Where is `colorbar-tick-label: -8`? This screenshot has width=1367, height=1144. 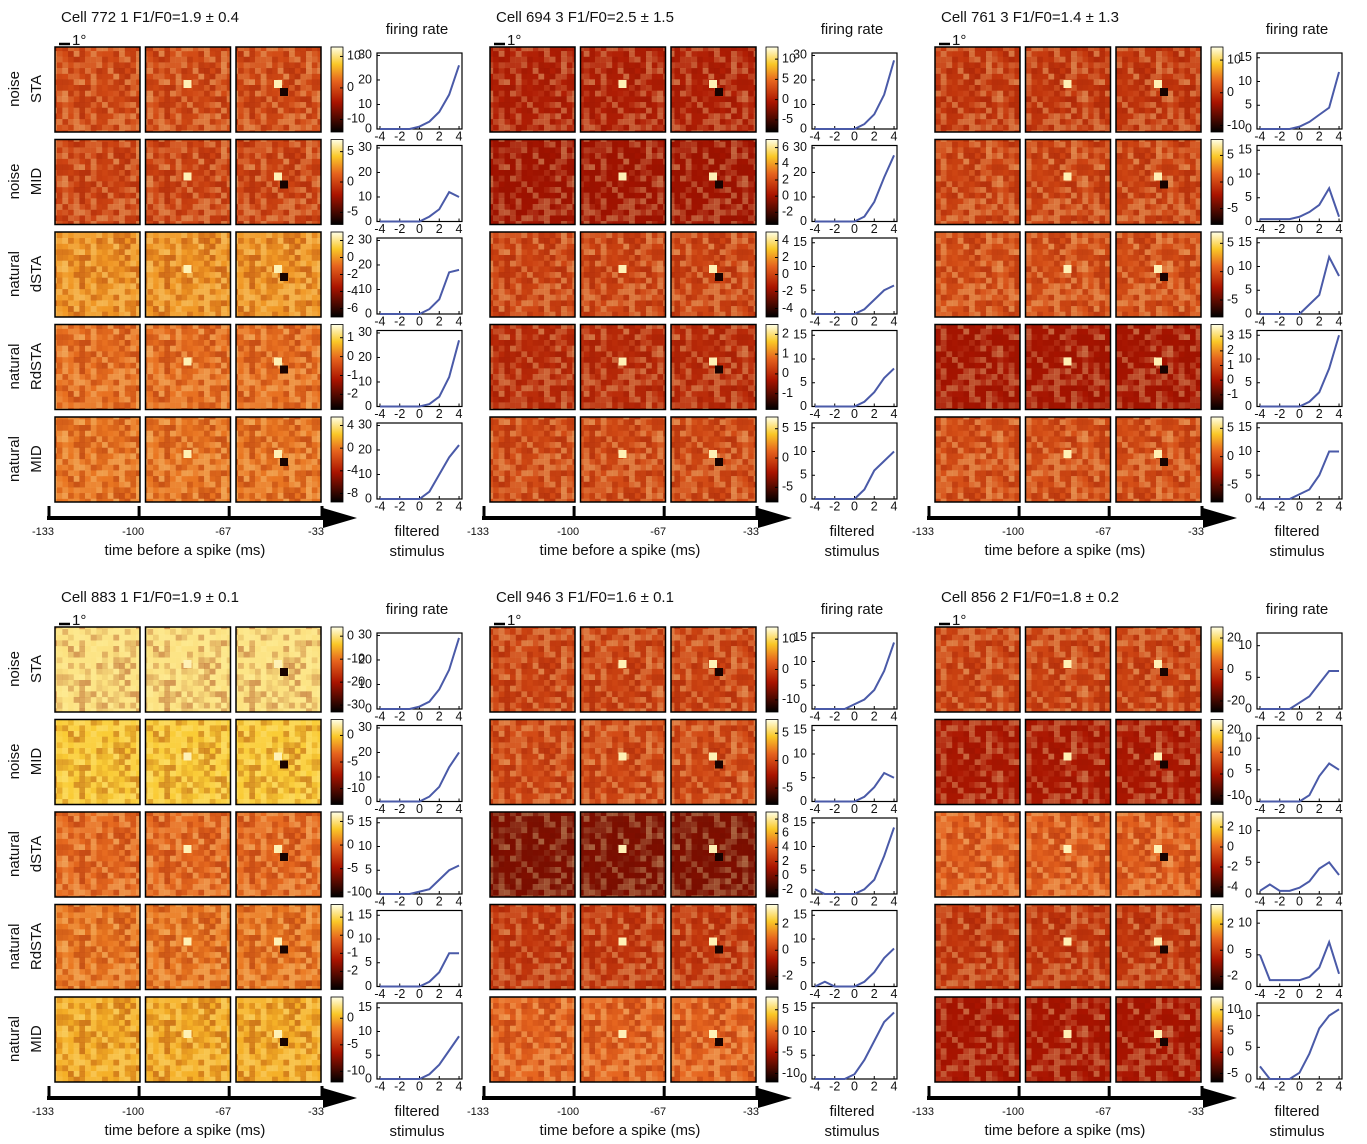 colorbar-tick-label: -8 is located at coordinates (352, 493).